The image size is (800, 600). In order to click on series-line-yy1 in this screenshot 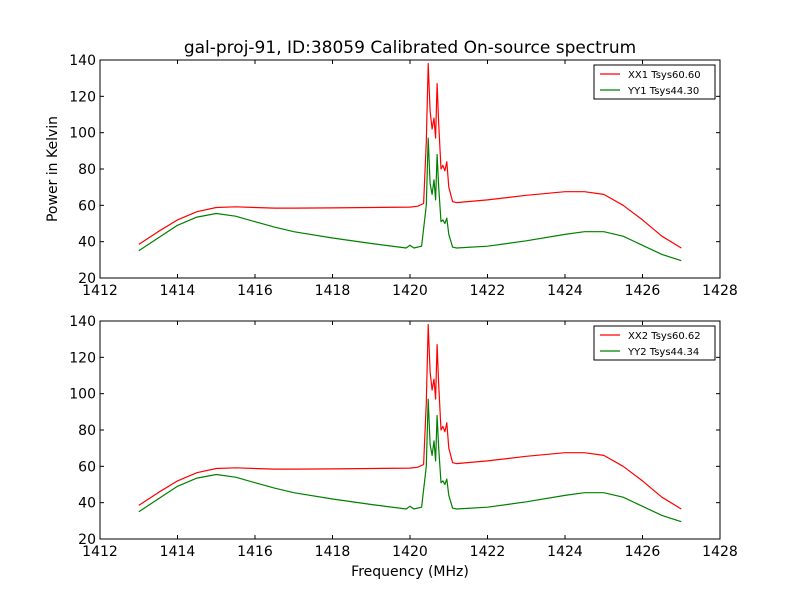, I will do `click(410, 199)`.